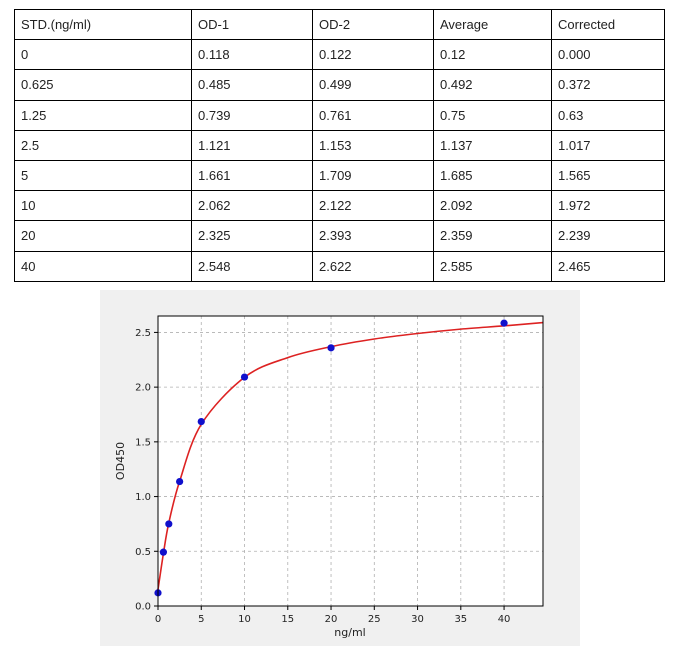 The height and width of the screenshot is (649, 691). Describe the element at coordinates (373, 24) in the screenshot. I see `header-od2: OD-2` at that location.